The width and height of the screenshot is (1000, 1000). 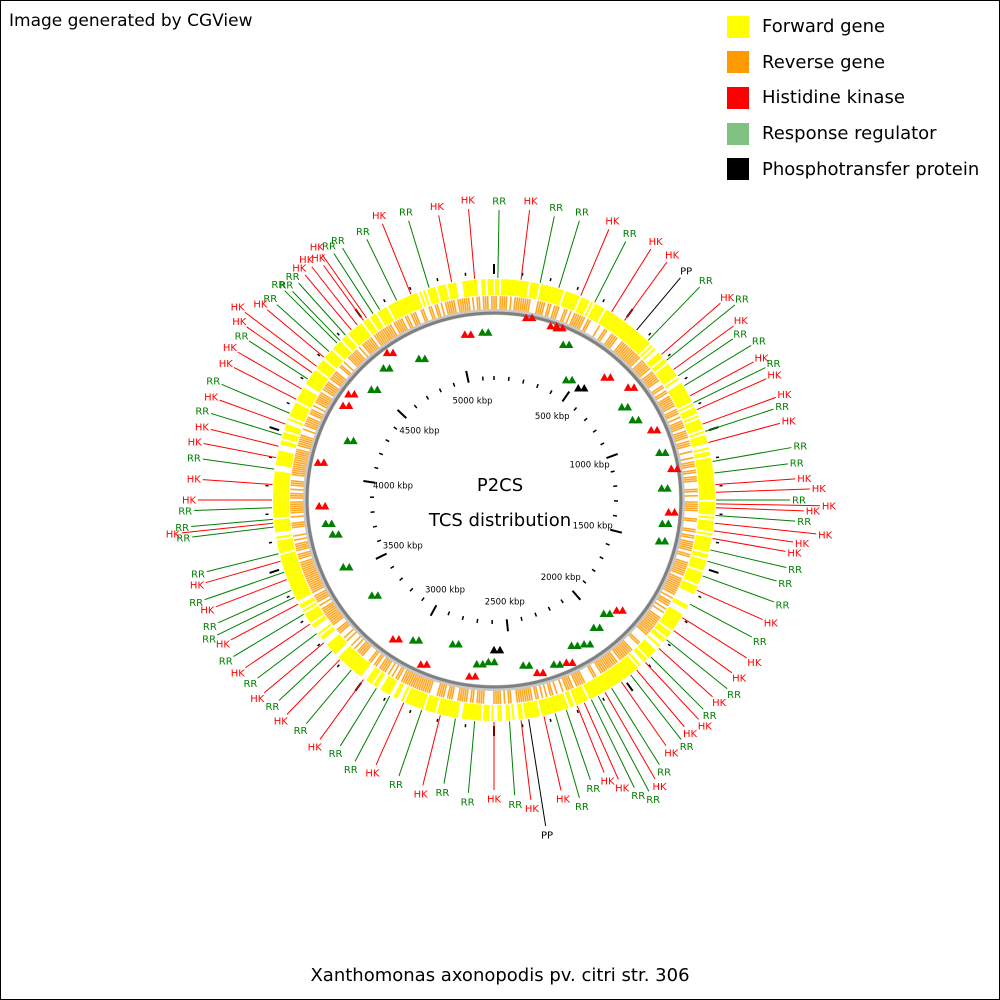 I want to click on scale-label: 3000 kbp, so click(x=445, y=590).